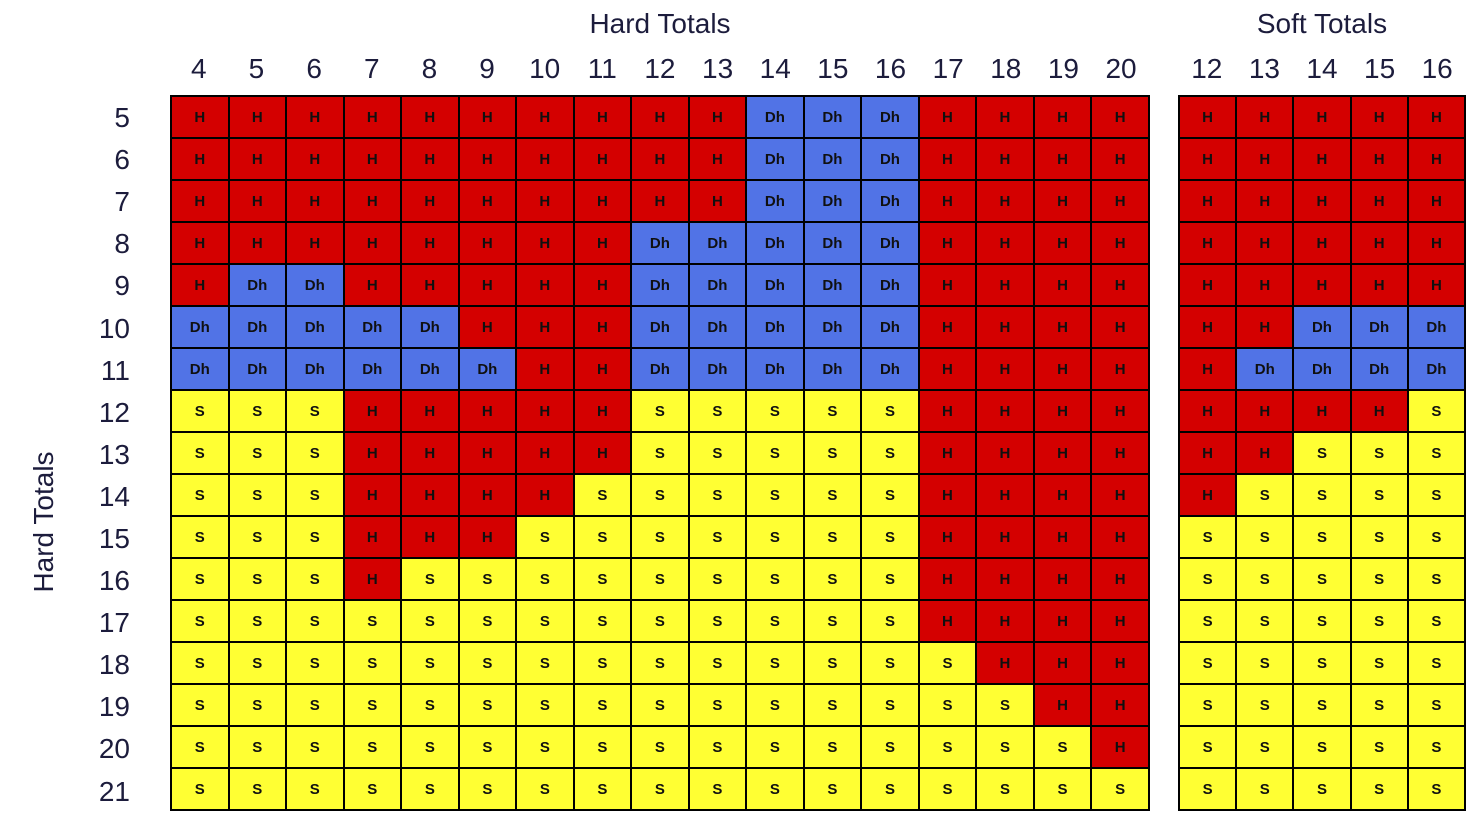 The image size is (1480, 823). What do you see at coordinates (65, 455) in the screenshot?
I see `row-labels: 5 6 7 8 9 10 11 12 13 14 15 16 17 18 19 20 21` at bounding box center [65, 455].